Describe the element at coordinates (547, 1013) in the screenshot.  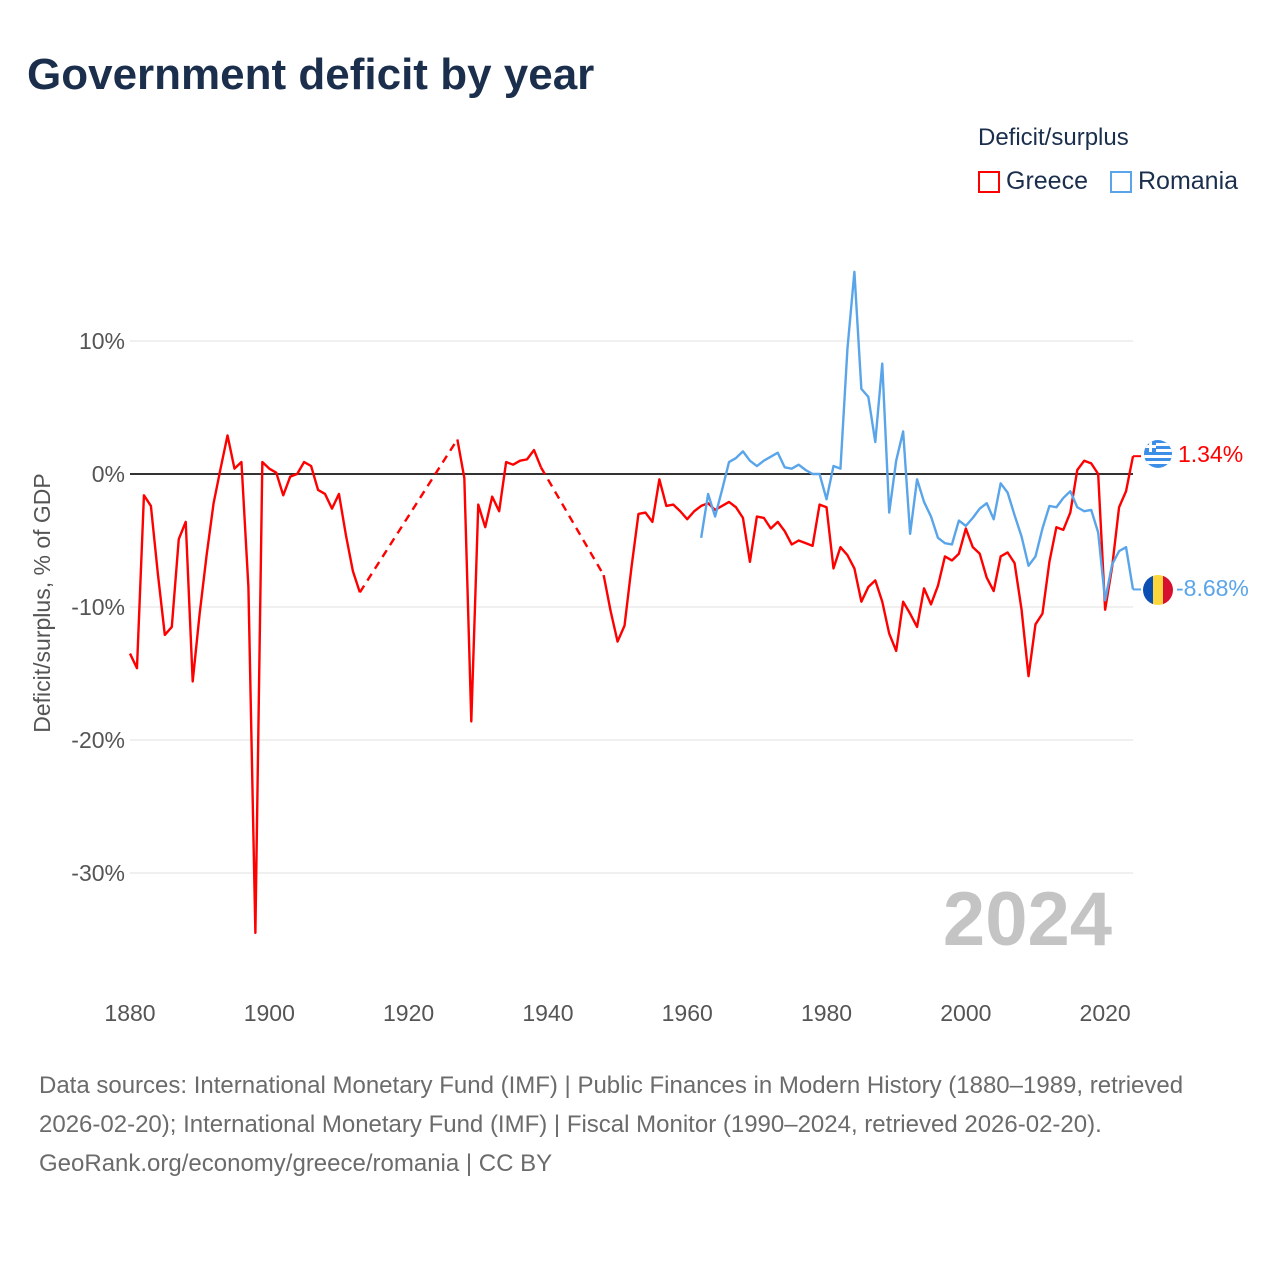
I see `x-tick-label: 1940` at that location.